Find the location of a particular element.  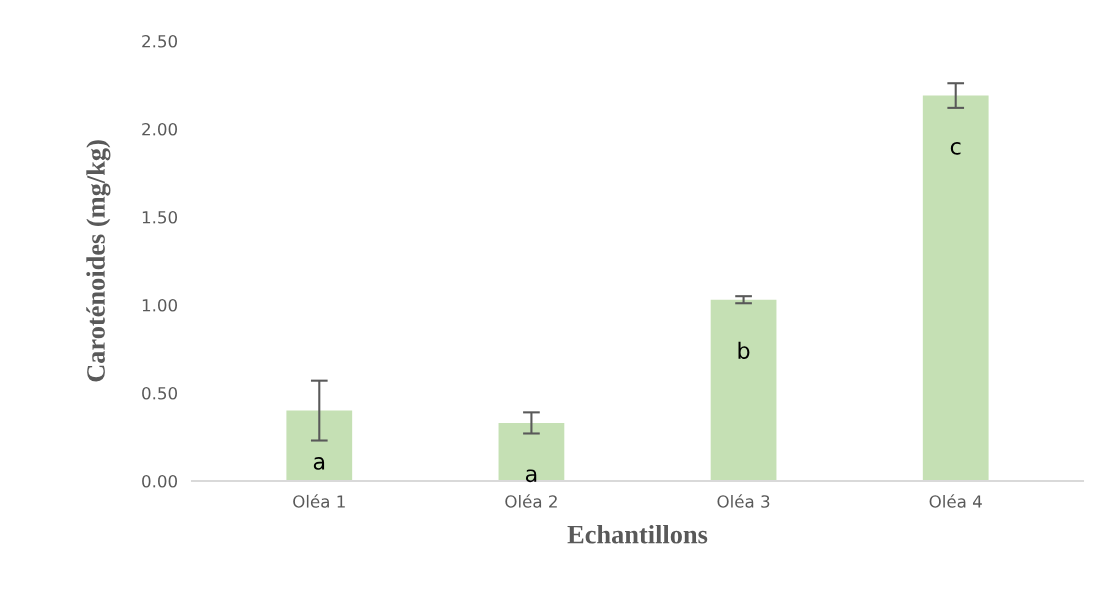

data-label: c is located at coordinates (955, 148).